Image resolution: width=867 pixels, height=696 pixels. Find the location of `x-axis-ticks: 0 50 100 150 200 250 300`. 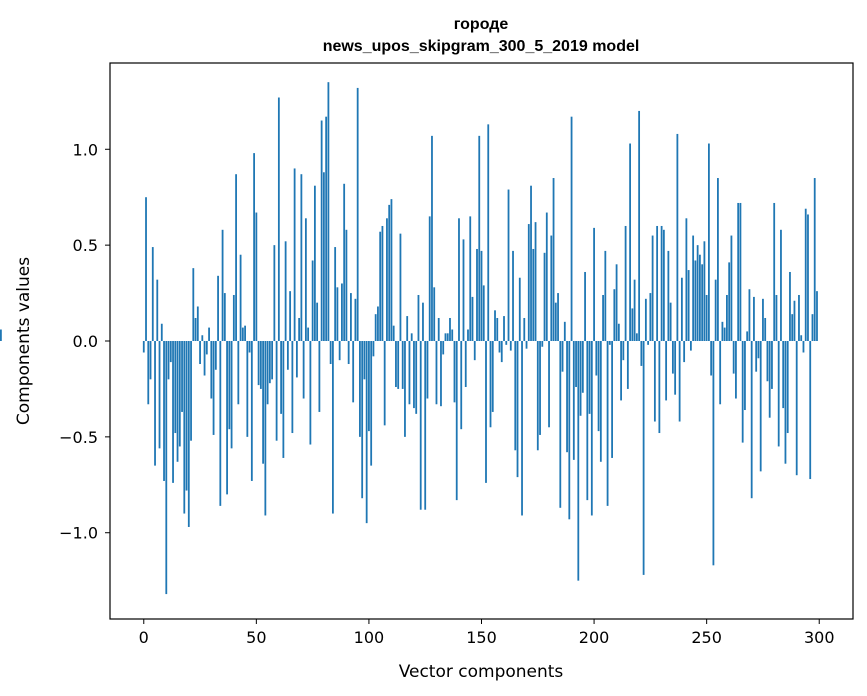

x-axis-ticks: 0 50 100 150 200 250 300 is located at coordinates (487, 633).